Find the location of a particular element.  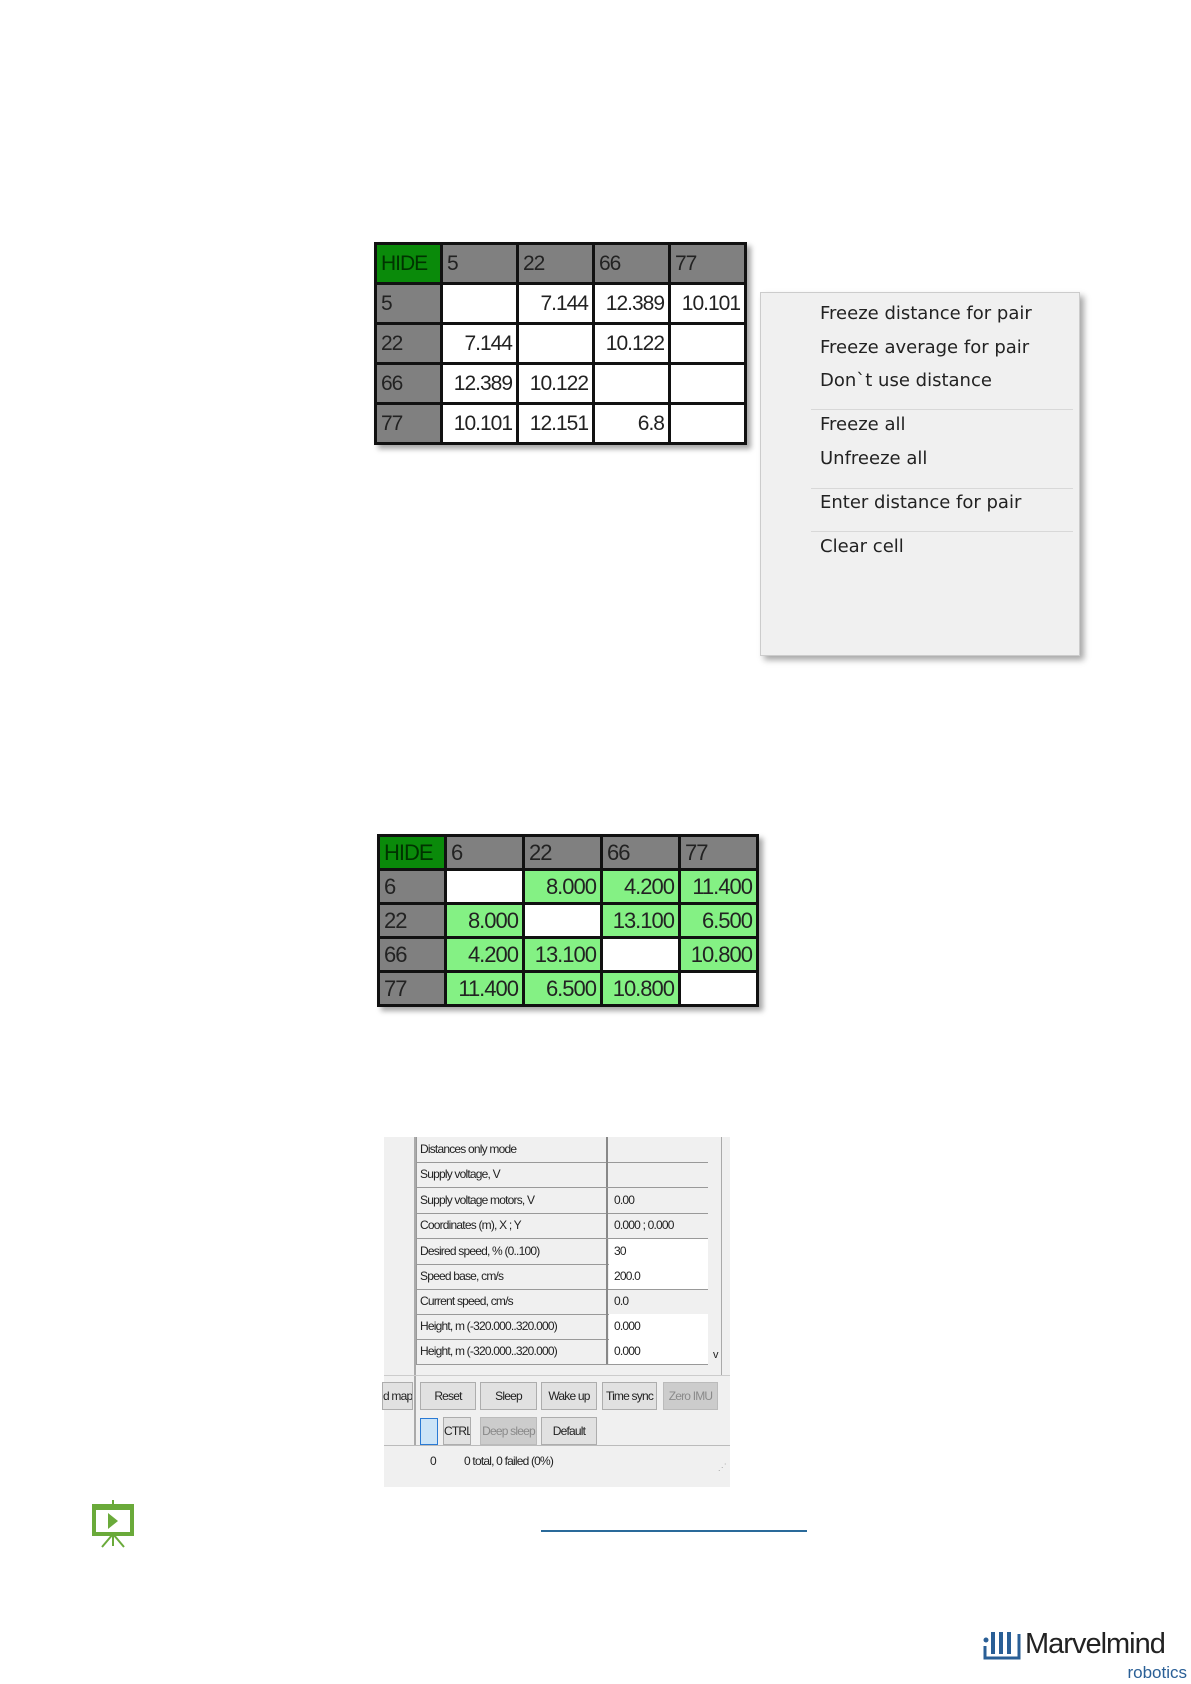

property-label: Supply voltage, V is located at coordinates (512, 1174).